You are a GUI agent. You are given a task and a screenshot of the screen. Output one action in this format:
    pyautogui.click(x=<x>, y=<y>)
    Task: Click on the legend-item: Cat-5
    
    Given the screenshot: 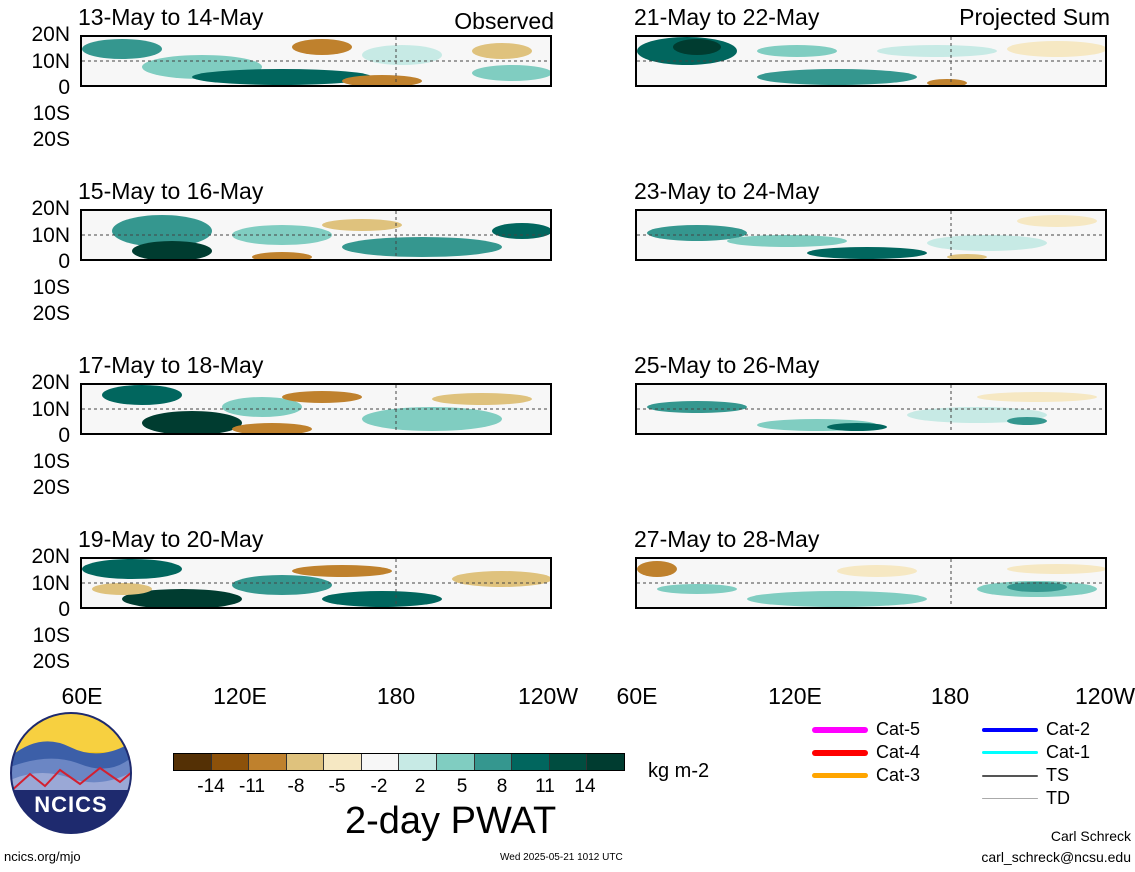 What is the action you would take?
    pyautogui.click(x=866, y=729)
    